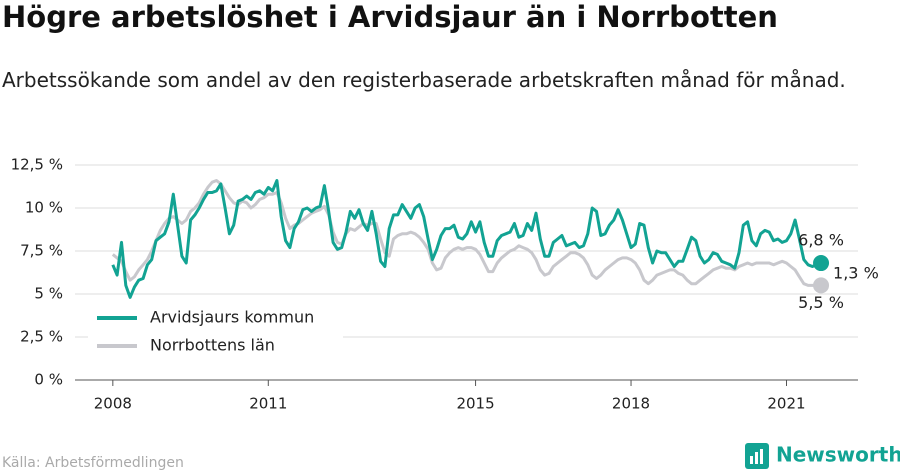  I want to click on x-tick-label: 2008, so click(113, 404).